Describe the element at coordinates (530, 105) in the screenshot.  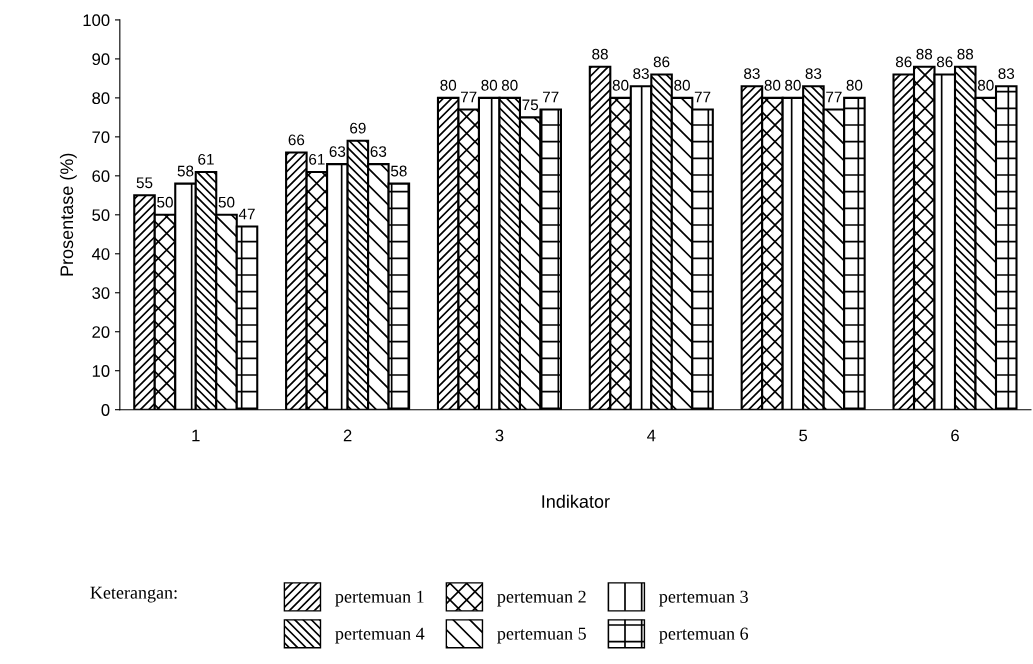
I see `data-label: 75` at that location.